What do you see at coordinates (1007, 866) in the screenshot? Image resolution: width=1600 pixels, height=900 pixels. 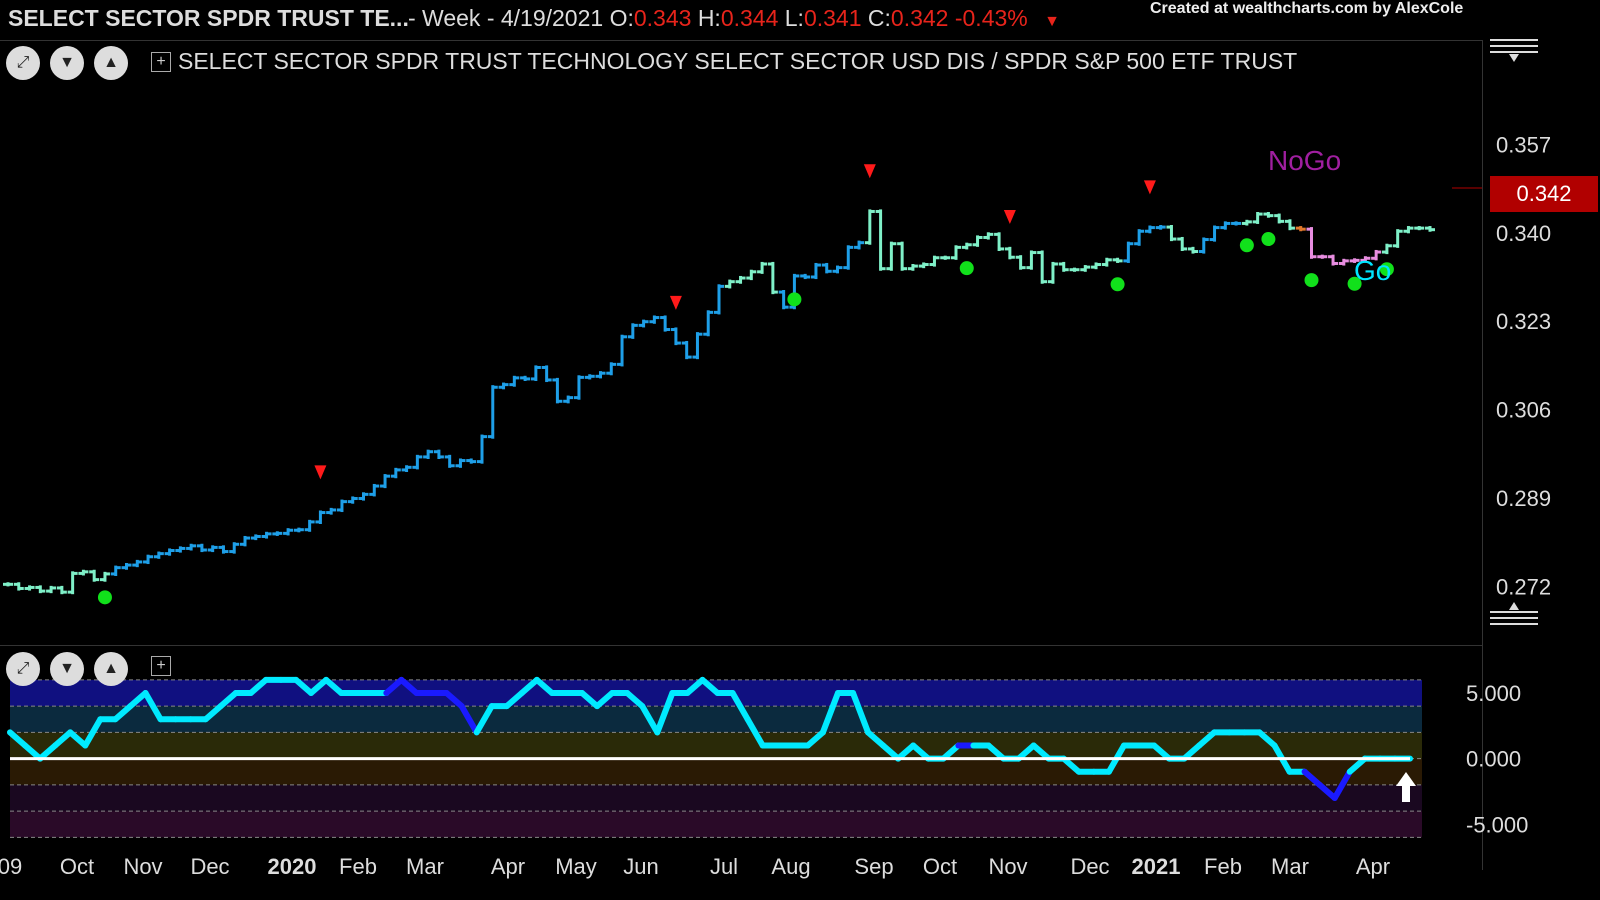 I see `x-axis-tick: Nov` at bounding box center [1007, 866].